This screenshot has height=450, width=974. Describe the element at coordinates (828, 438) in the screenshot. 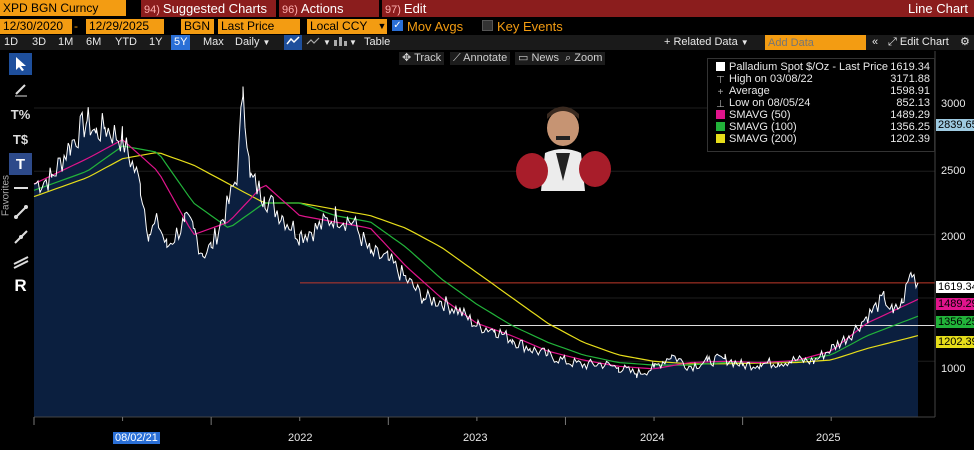

I see `x-tick-label: 2025` at that location.